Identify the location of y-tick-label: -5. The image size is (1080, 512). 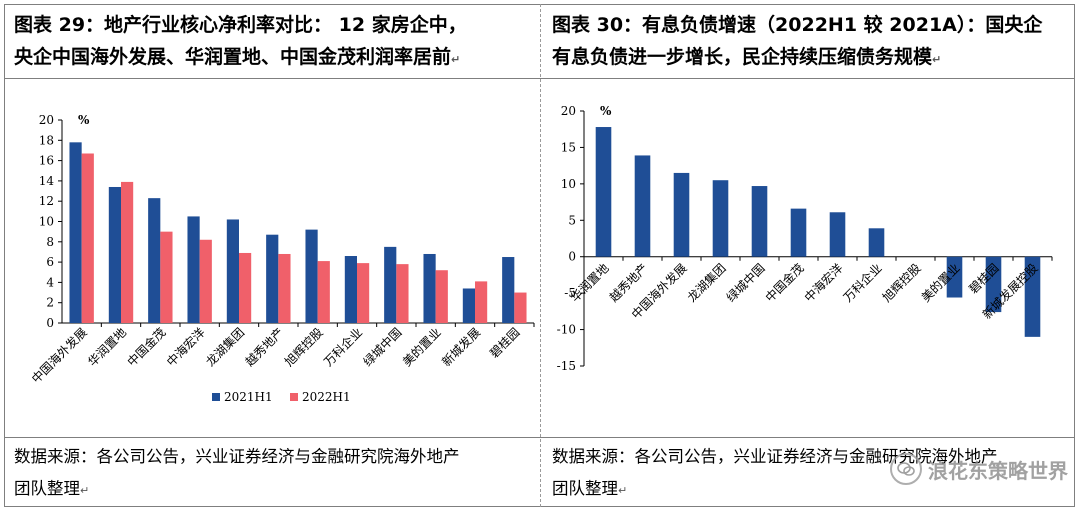
(570, 293).